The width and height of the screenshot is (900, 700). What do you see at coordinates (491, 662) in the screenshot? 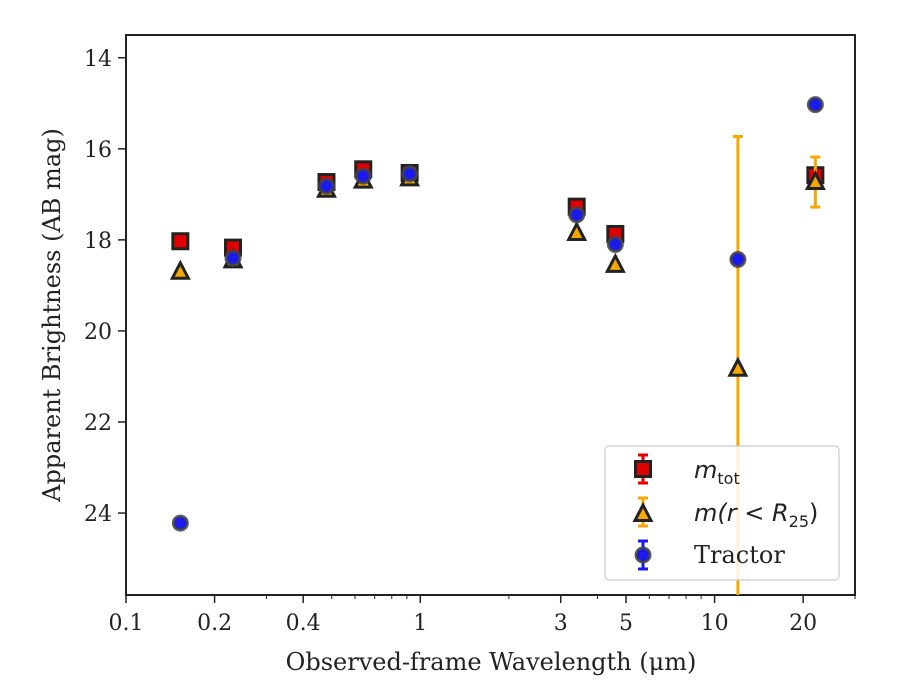
I see `x-axis-label: Observed-frame Wavelength (μm)` at bounding box center [491, 662].